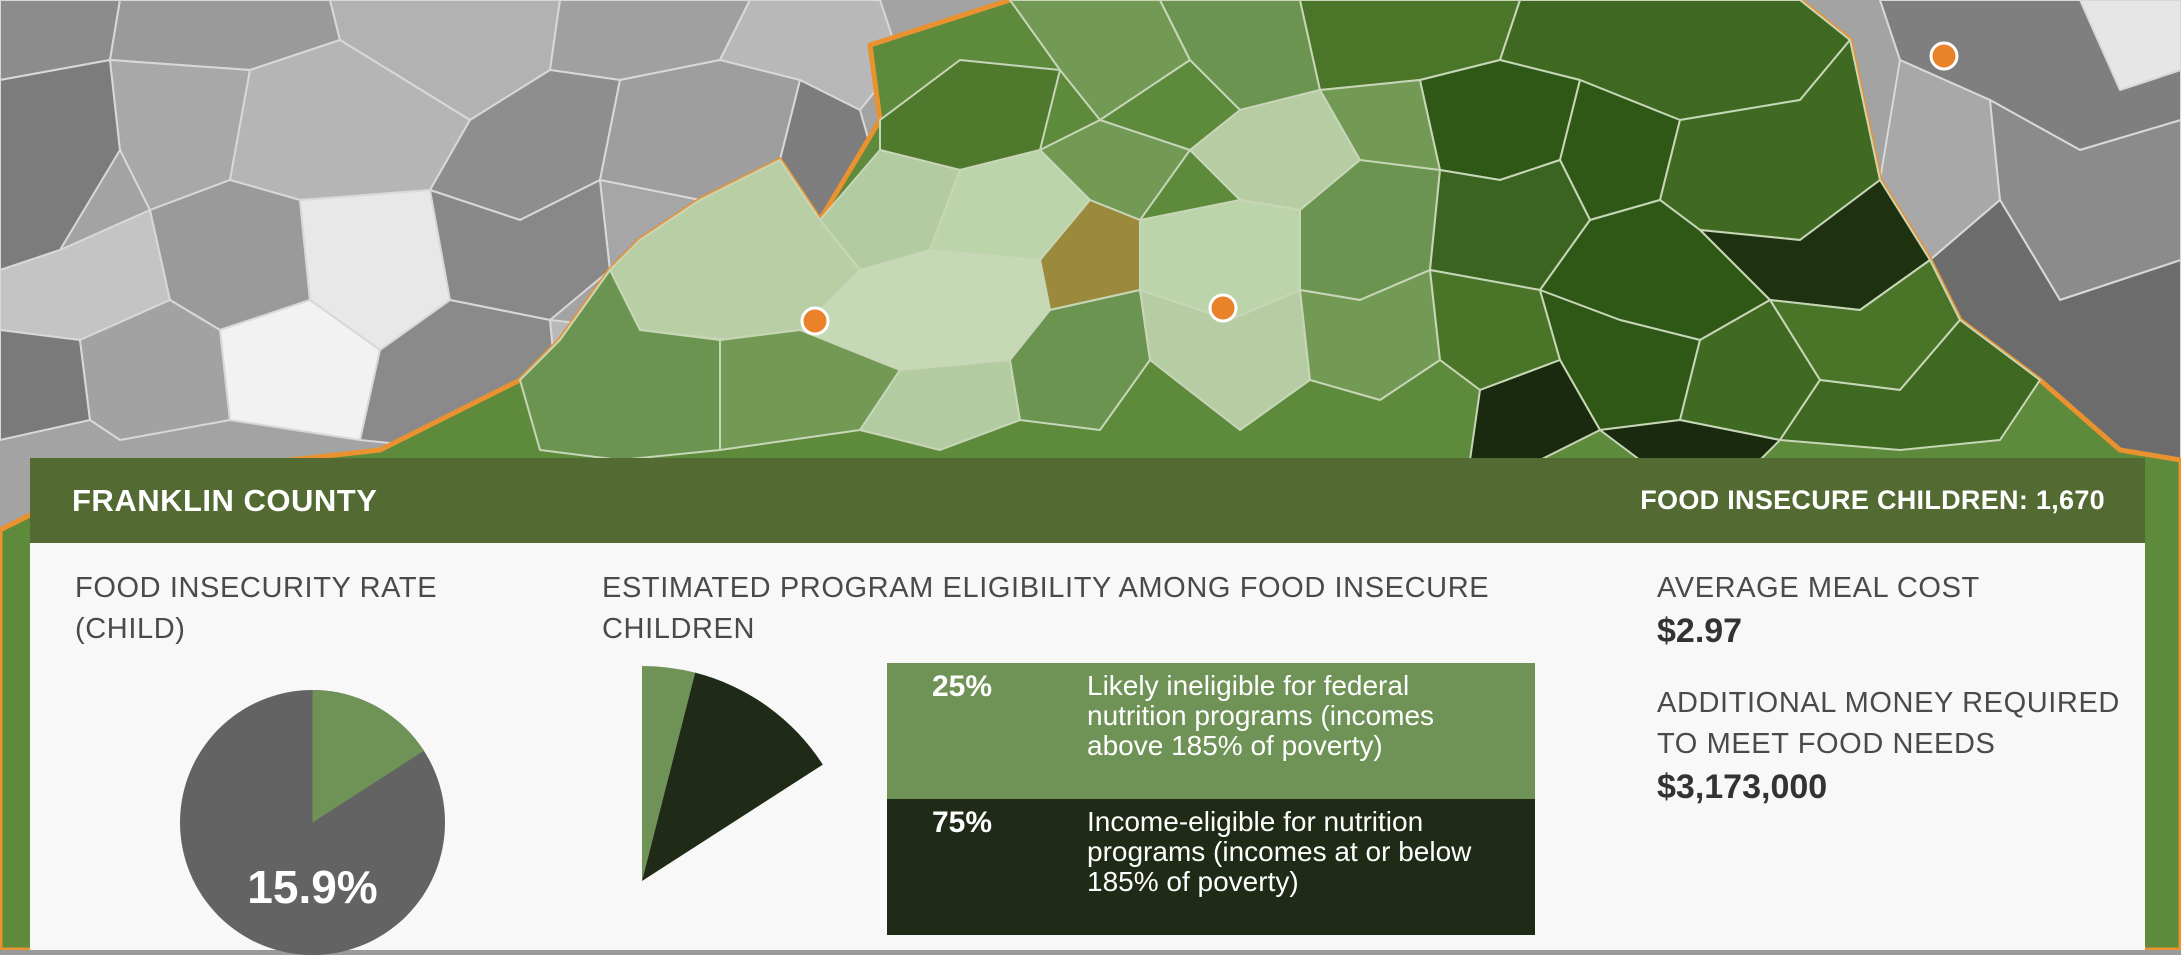 This screenshot has width=2181, height=955. What do you see at coordinates (1818, 588) in the screenshot?
I see `average-meal-cost-label: AVERAGE MEAL COST` at bounding box center [1818, 588].